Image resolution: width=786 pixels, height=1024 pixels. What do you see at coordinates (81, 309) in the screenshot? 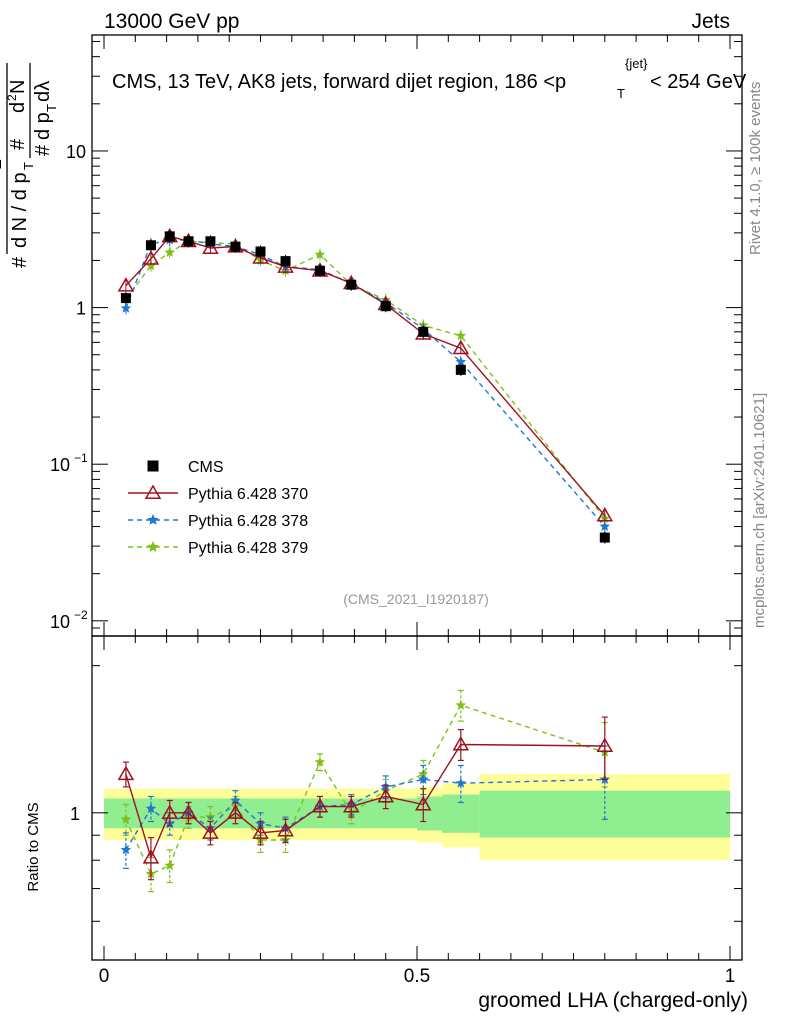
I see `main-ytick-text: 1` at bounding box center [81, 309].